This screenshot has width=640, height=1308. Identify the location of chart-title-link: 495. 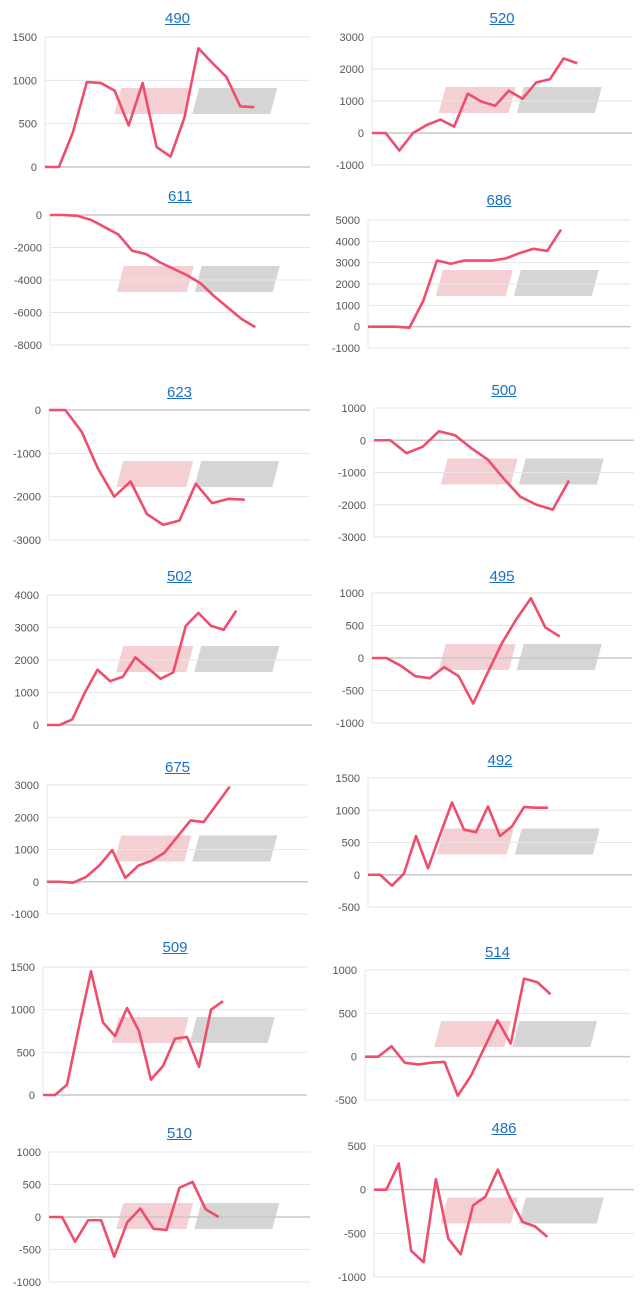
(501, 576).